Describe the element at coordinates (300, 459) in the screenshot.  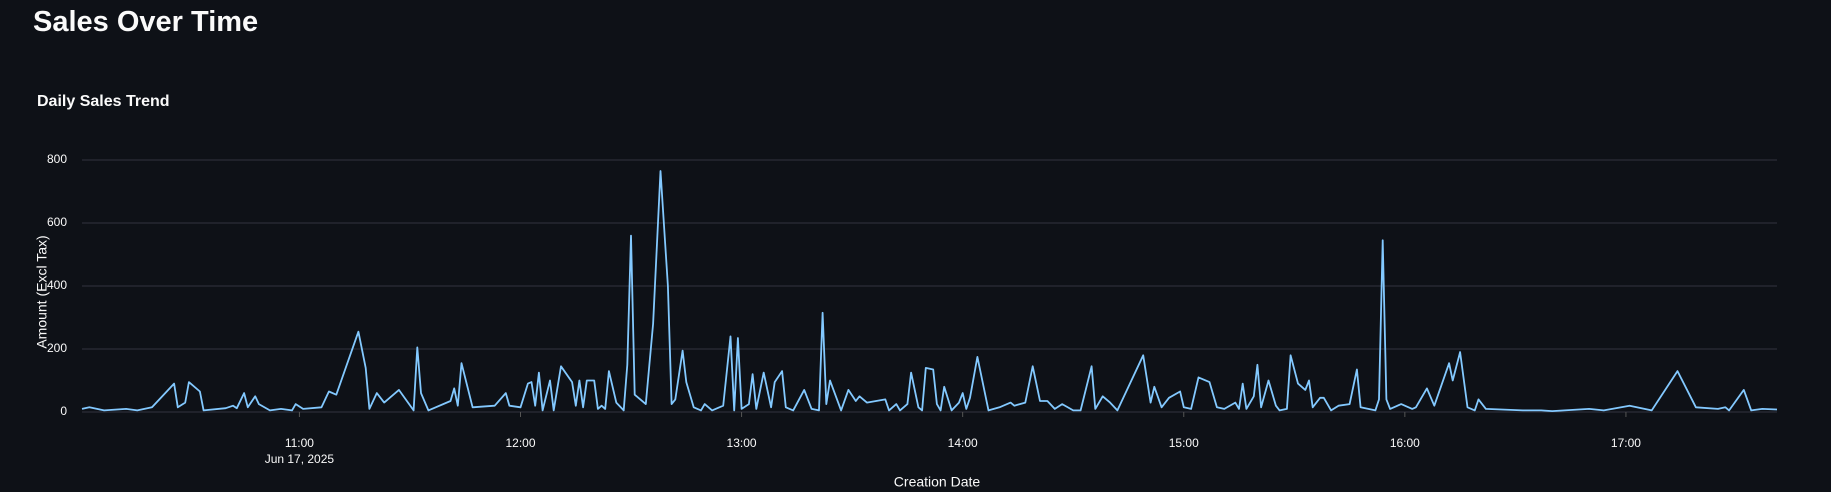
I see `x-date-label: Jun 17, 2025` at that location.